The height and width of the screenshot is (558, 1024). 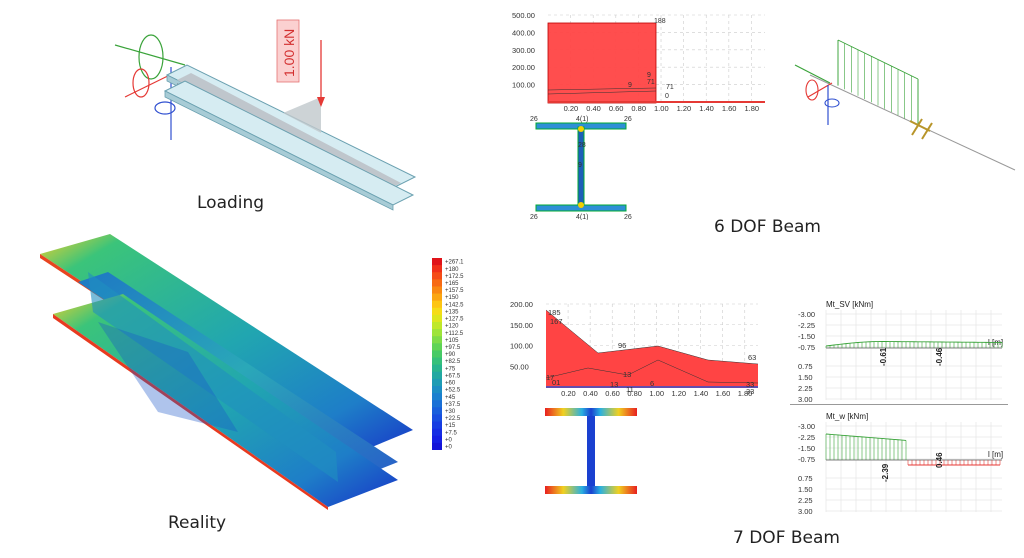 What do you see at coordinates (806, 314) in the screenshot?
I see `mt-sv-y-tick: -3.00` at bounding box center [806, 314].